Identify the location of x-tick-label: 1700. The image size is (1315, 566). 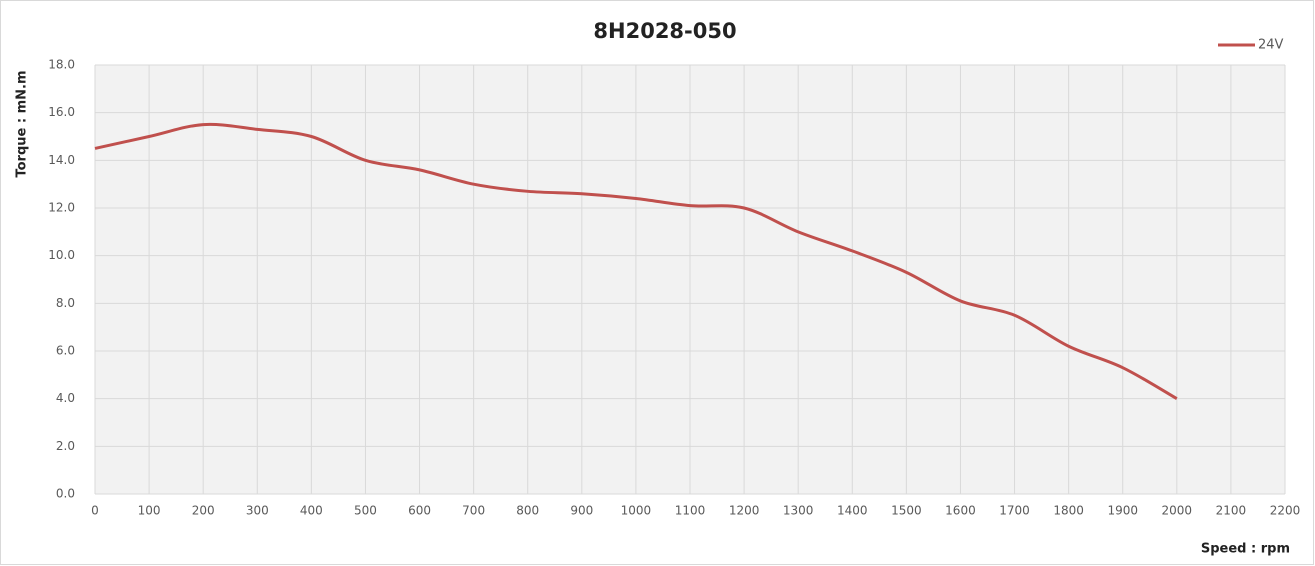
(1014, 511).